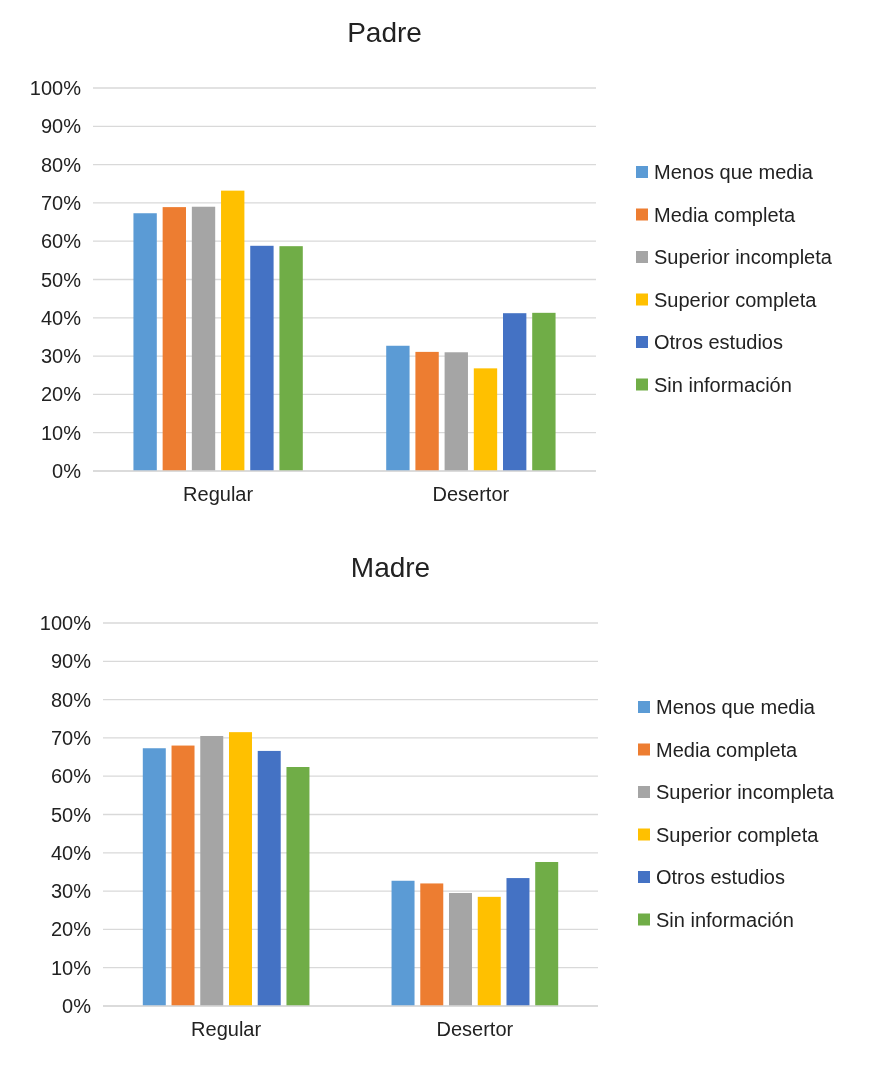 This screenshot has width=874, height=1078. Describe the element at coordinates (384, 32) in the screenshot. I see `chart-title: Padre` at that location.